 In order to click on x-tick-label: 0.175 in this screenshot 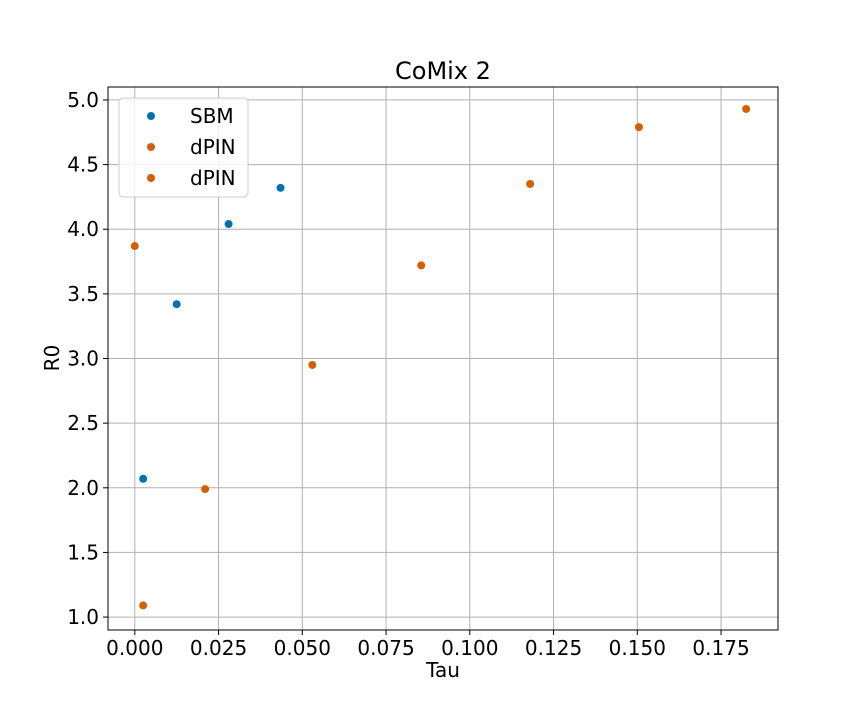, I will do `click(720, 648)`.